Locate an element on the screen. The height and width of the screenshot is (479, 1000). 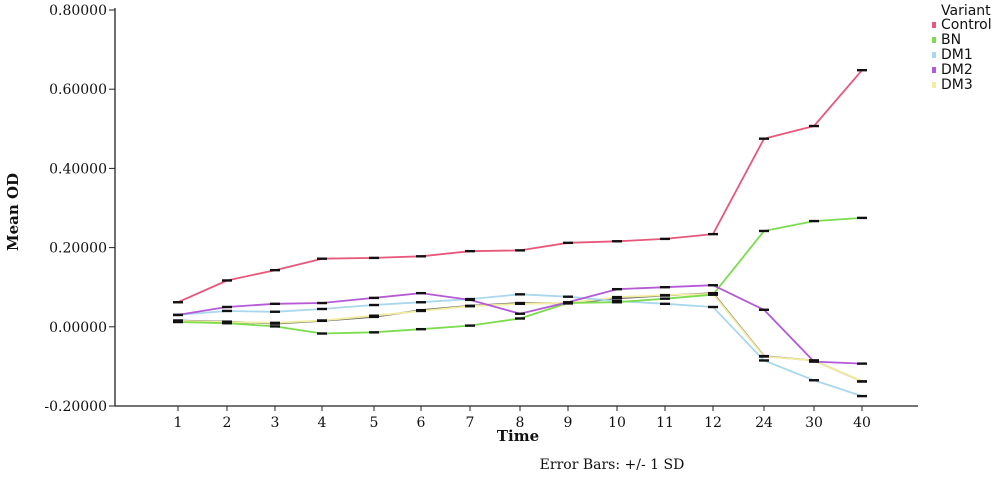
legend-label-bn: BN is located at coordinates (951, 40).